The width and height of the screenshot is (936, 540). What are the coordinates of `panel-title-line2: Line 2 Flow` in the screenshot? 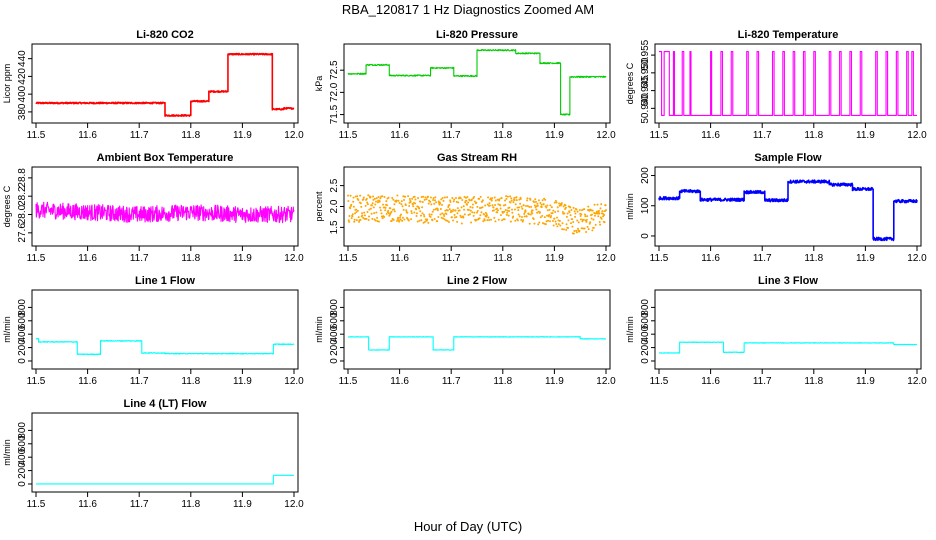 It's located at (477, 281).